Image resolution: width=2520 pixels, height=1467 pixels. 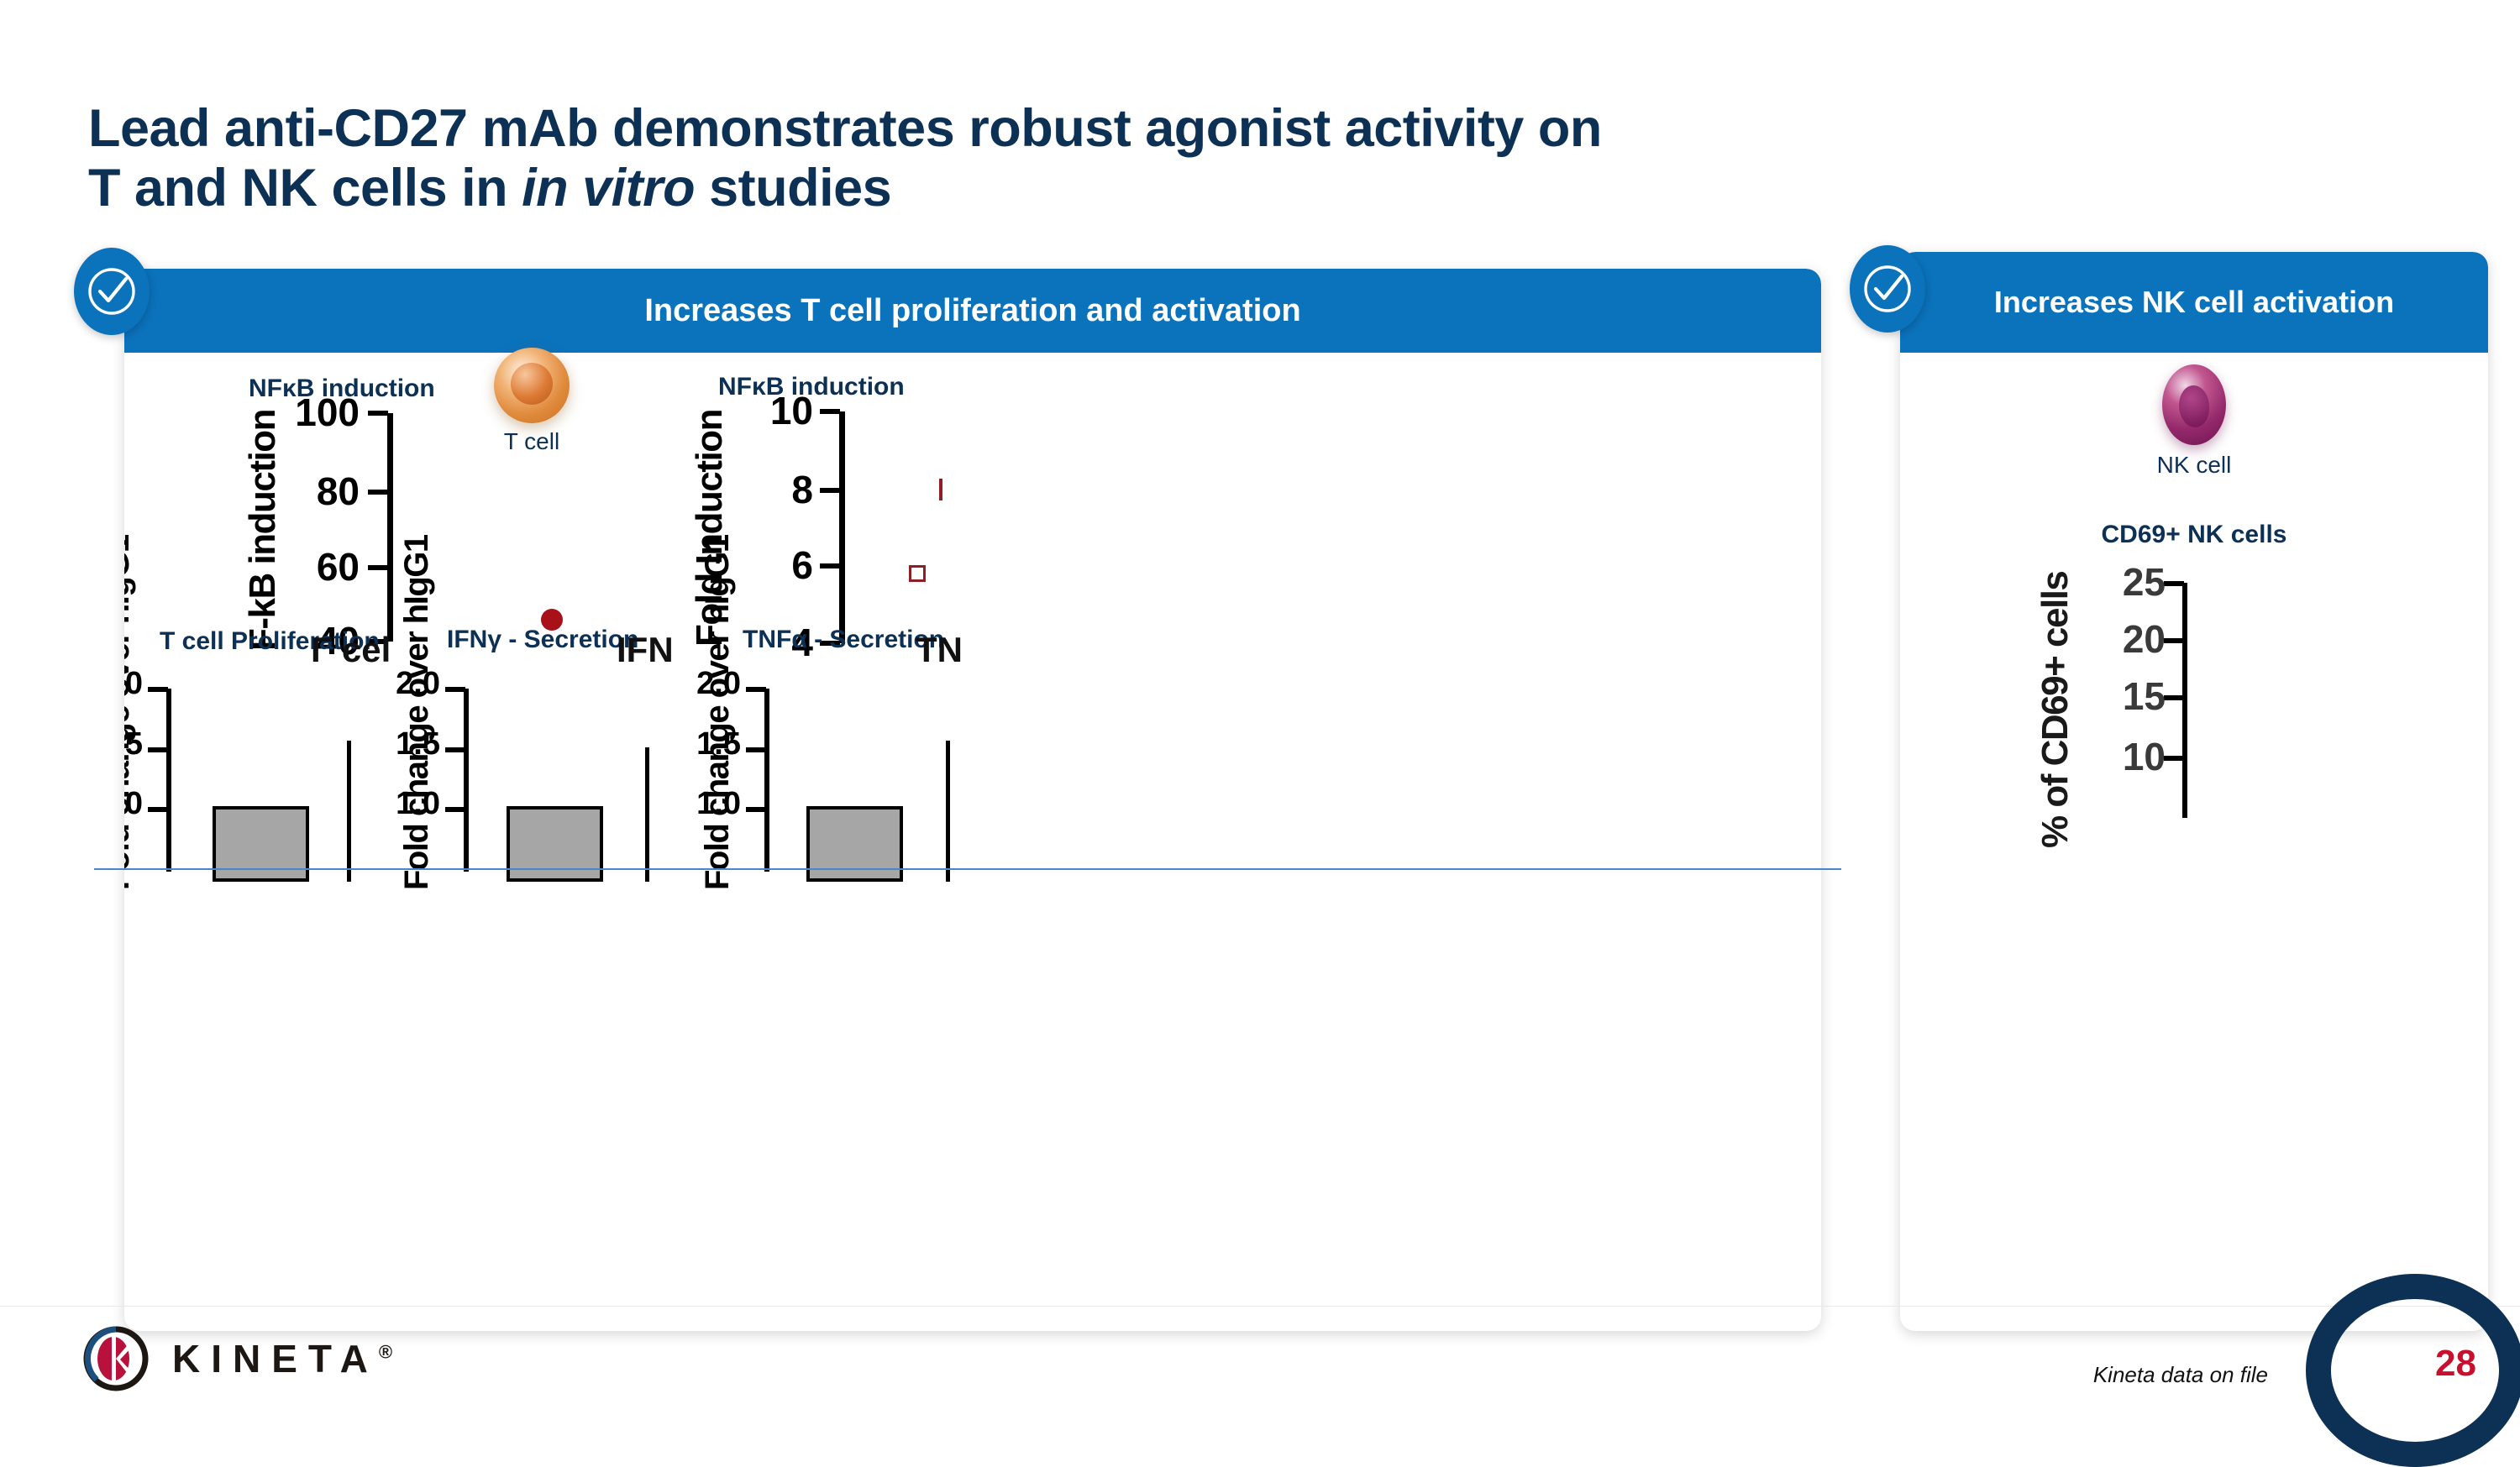 I want to click on ticklabel-chart2-4: 4, so click(x=802, y=642).